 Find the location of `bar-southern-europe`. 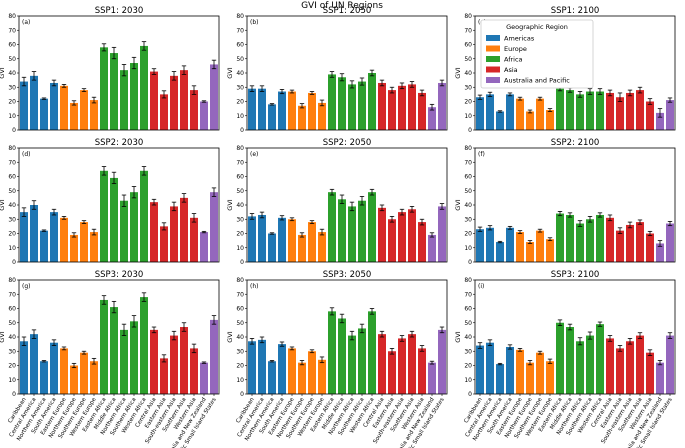

bar-southern-europe is located at coordinates (540, 373).